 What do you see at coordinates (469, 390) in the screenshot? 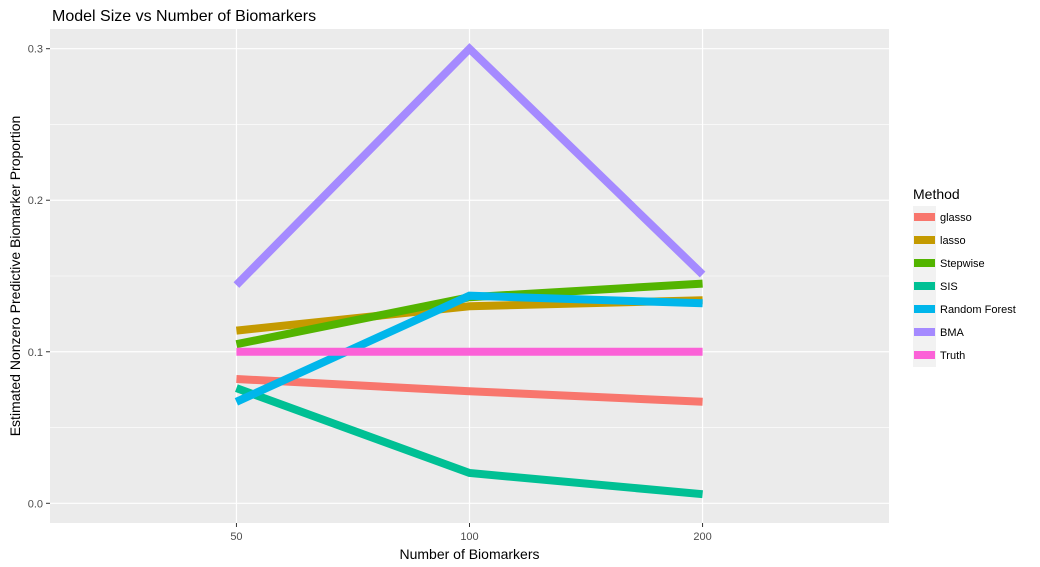
I see `series-line-glasso` at bounding box center [469, 390].